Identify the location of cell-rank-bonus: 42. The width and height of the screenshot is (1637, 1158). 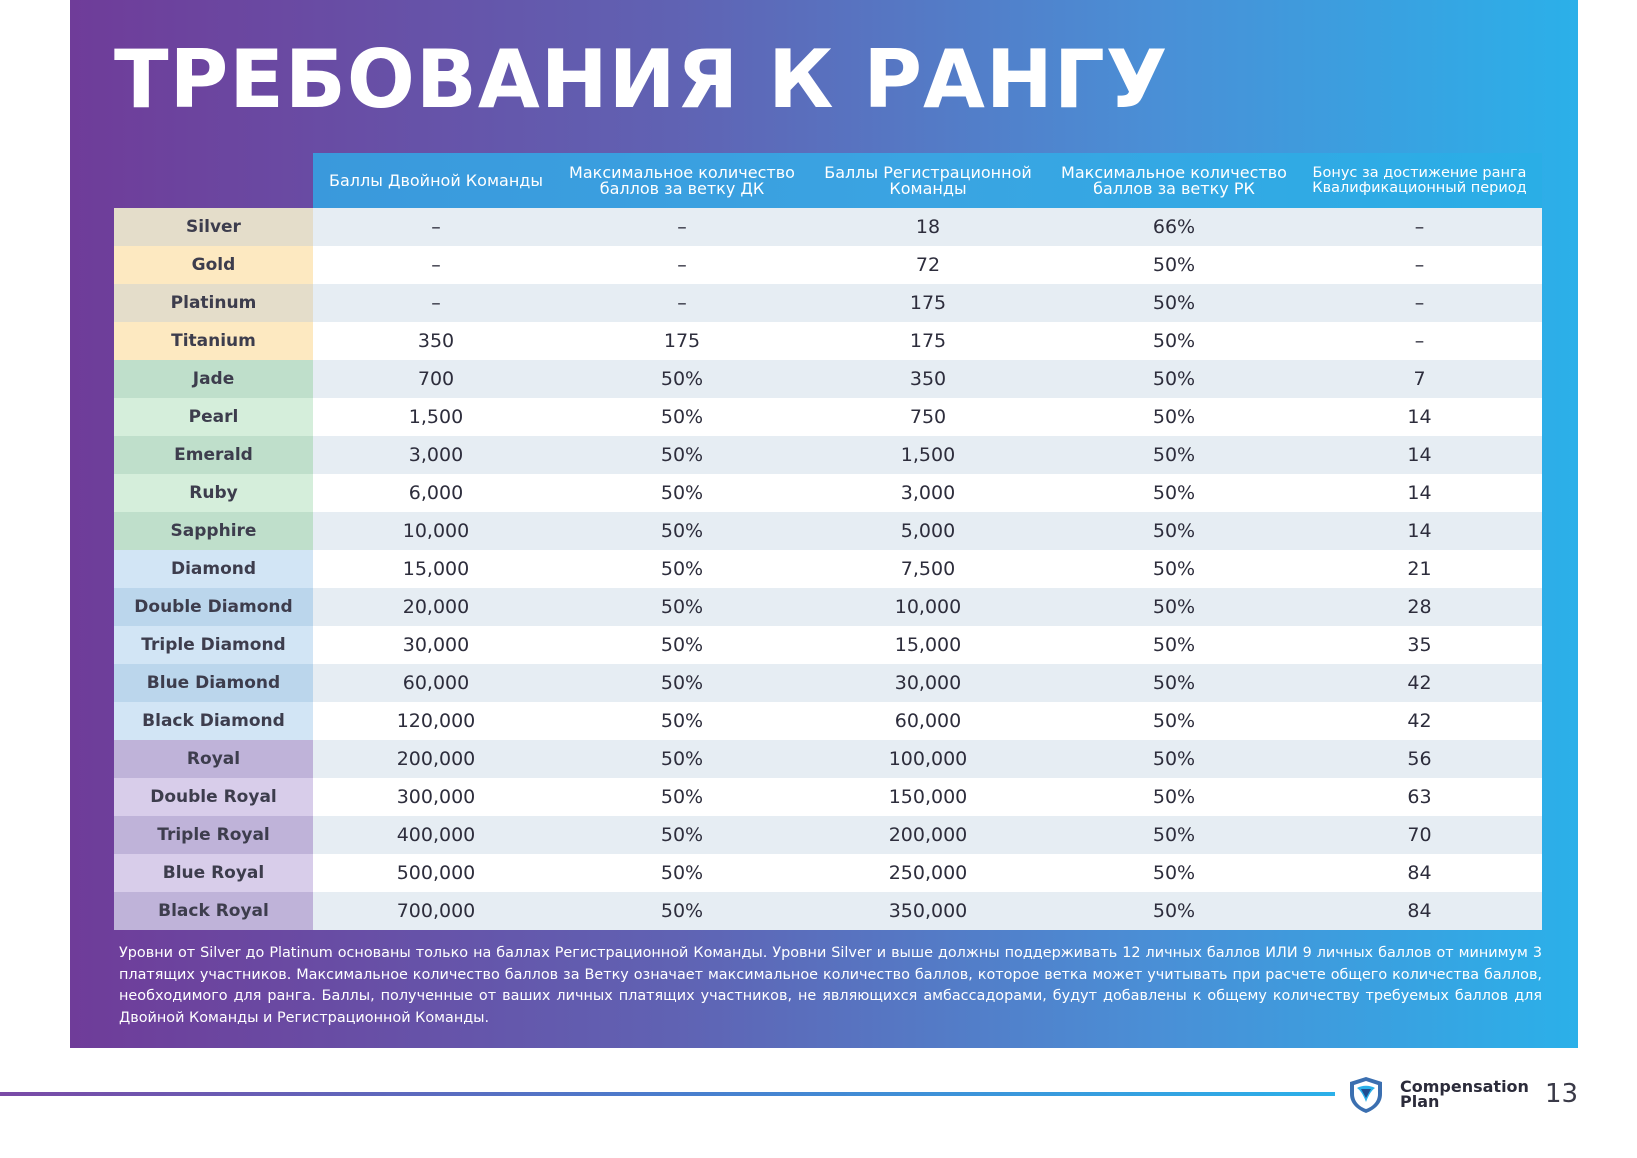
(1419, 683).